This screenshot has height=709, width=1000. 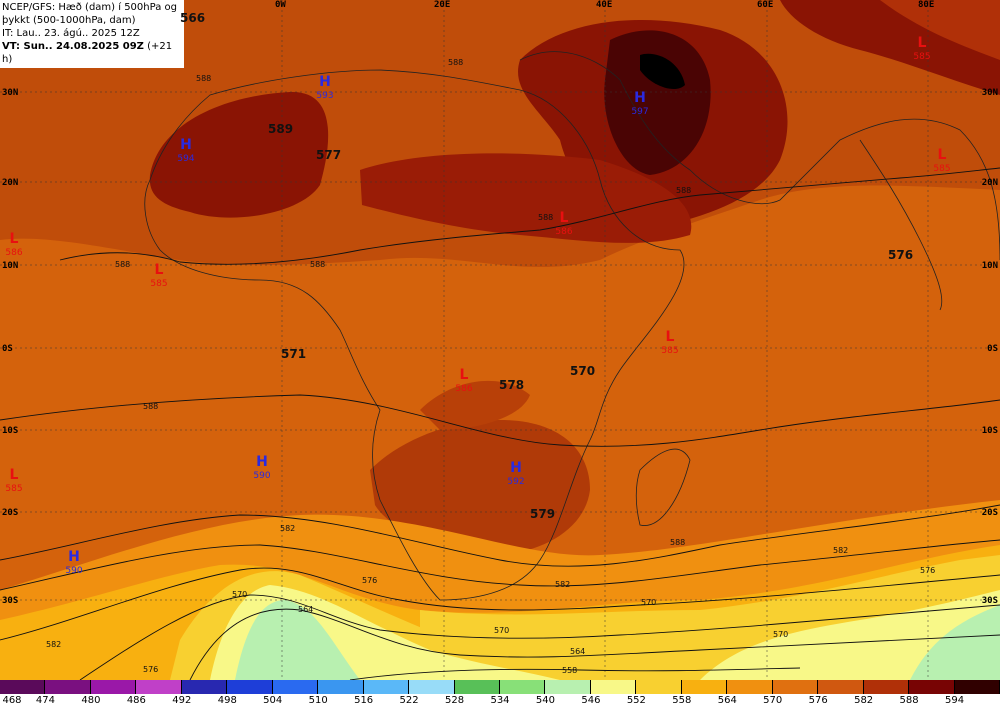 I want to click on title-line-1: NCEP/GFS: Hæð (dam) í 500hPa og, so click(x=89, y=7).